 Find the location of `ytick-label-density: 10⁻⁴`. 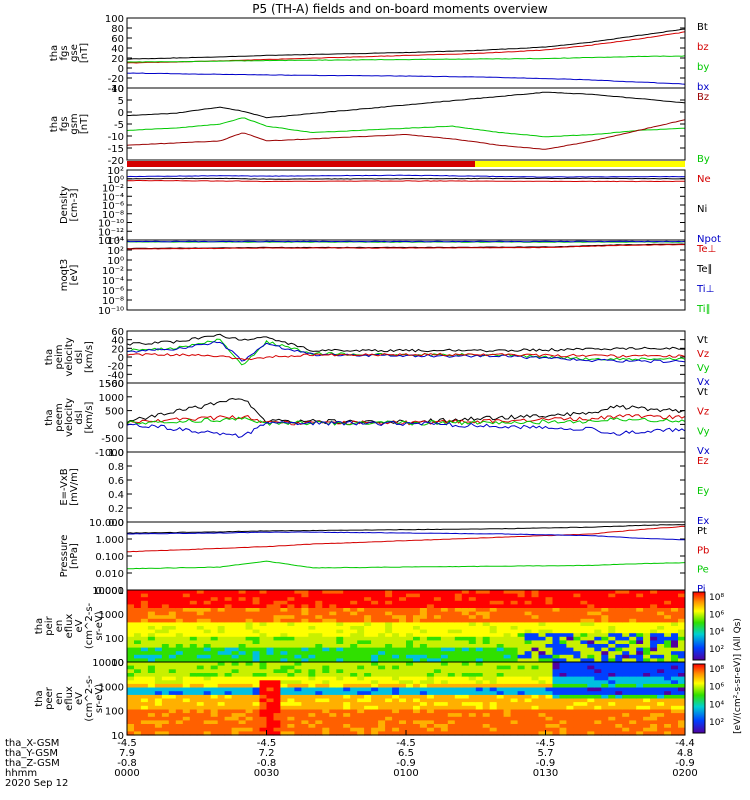

ytick-label-density: 10⁻⁴ is located at coordinates (113, 197).